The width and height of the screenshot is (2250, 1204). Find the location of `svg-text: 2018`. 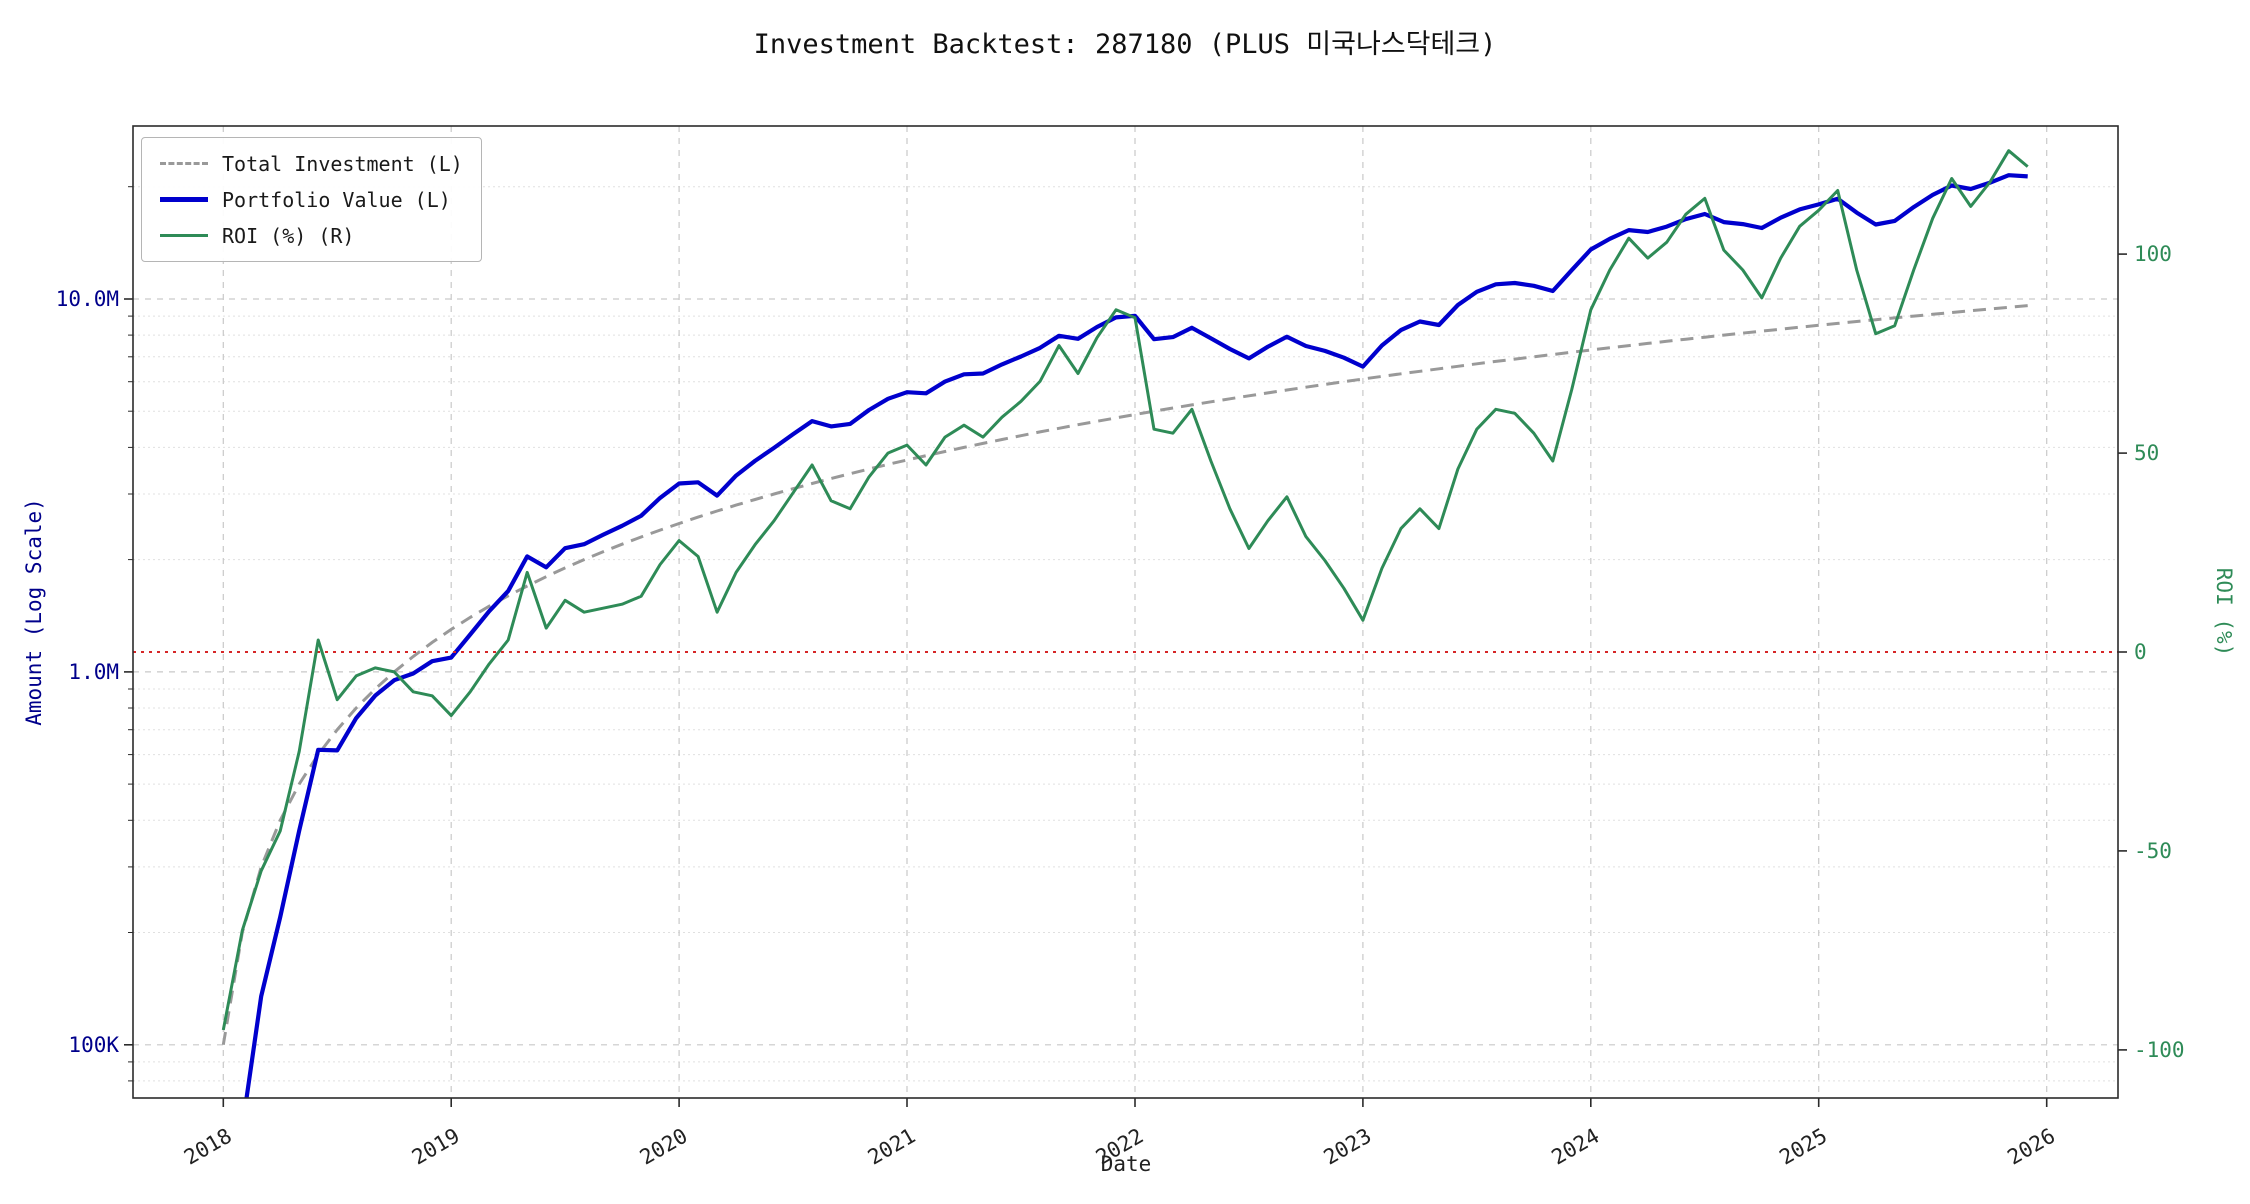

svg-text: 2018 is located at coordinates (208, 1147).